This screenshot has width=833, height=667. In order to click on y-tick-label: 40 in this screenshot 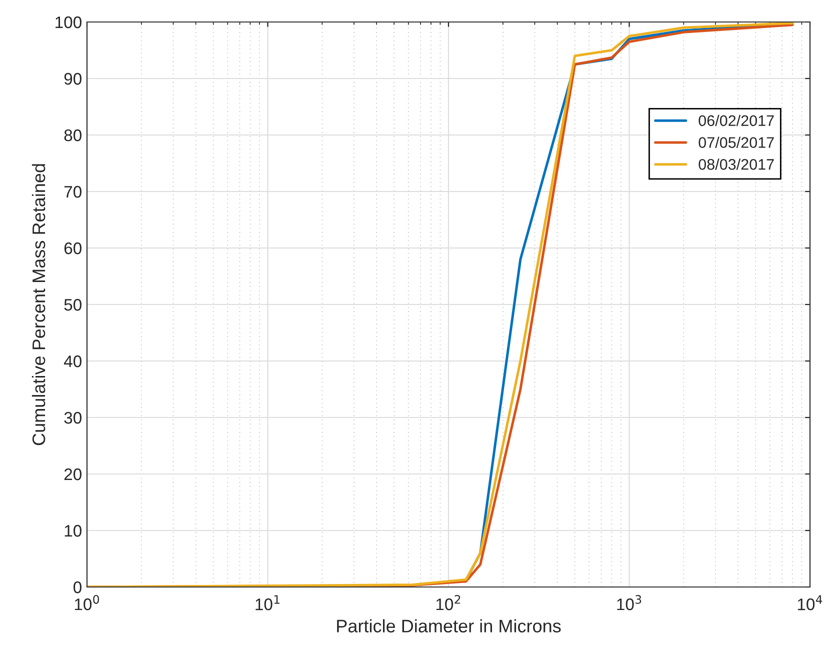, I will do `click(73, 361)`.